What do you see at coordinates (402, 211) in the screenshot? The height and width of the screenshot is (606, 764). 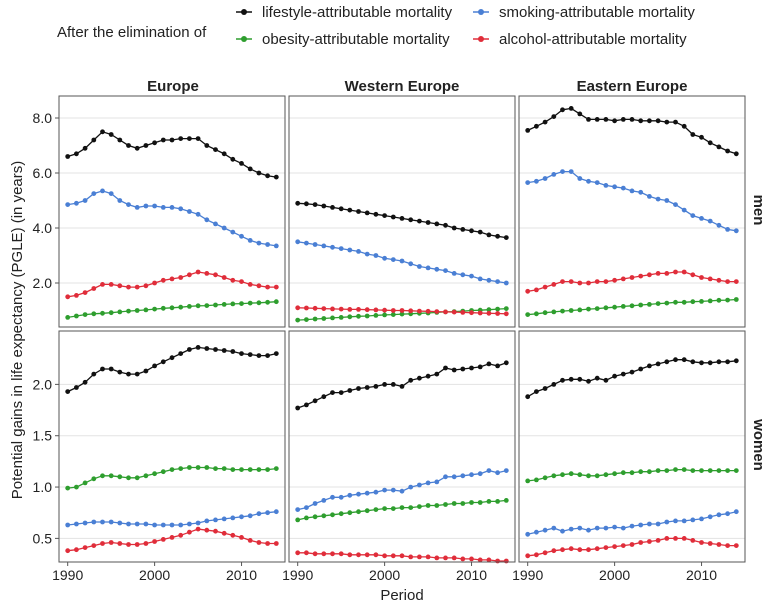 I see `panel-border` at bounding box center [402, 211].